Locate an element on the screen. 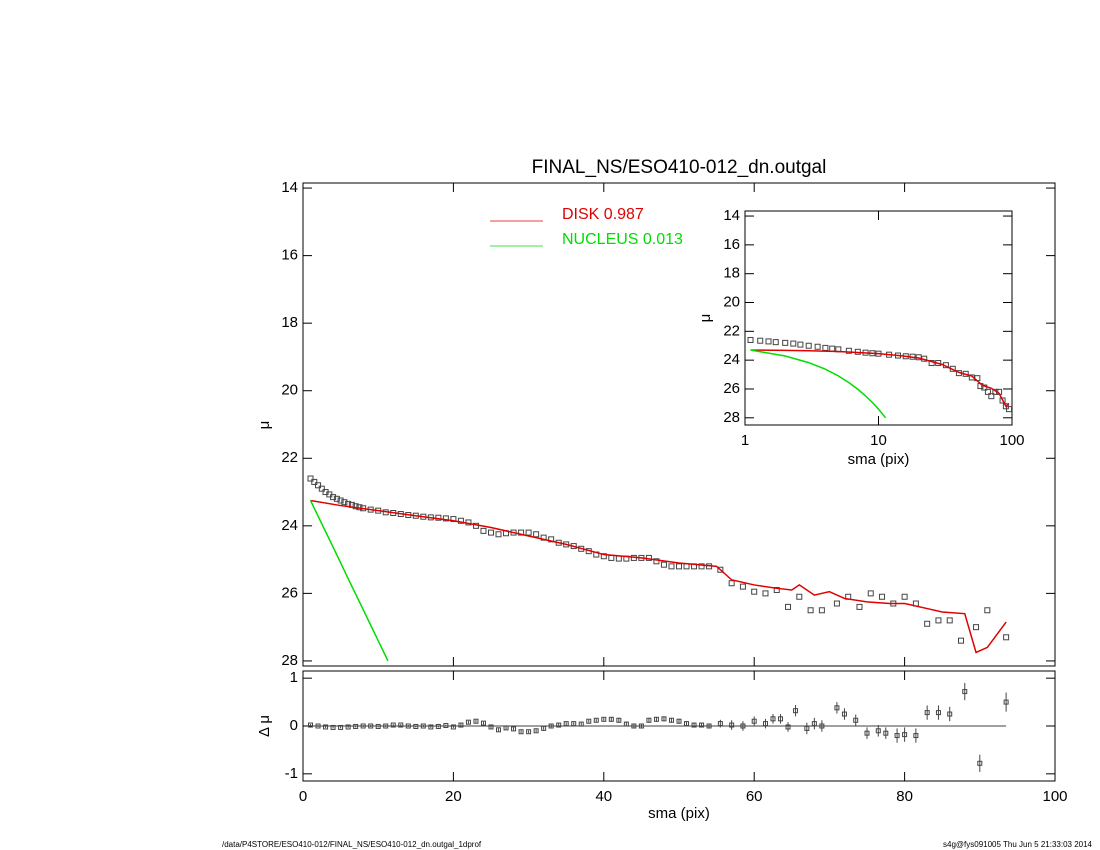 Image resolution: width=1100 pixels, height=850 pixels. x-tick-label: 60 is located at coordinates (754, 796).